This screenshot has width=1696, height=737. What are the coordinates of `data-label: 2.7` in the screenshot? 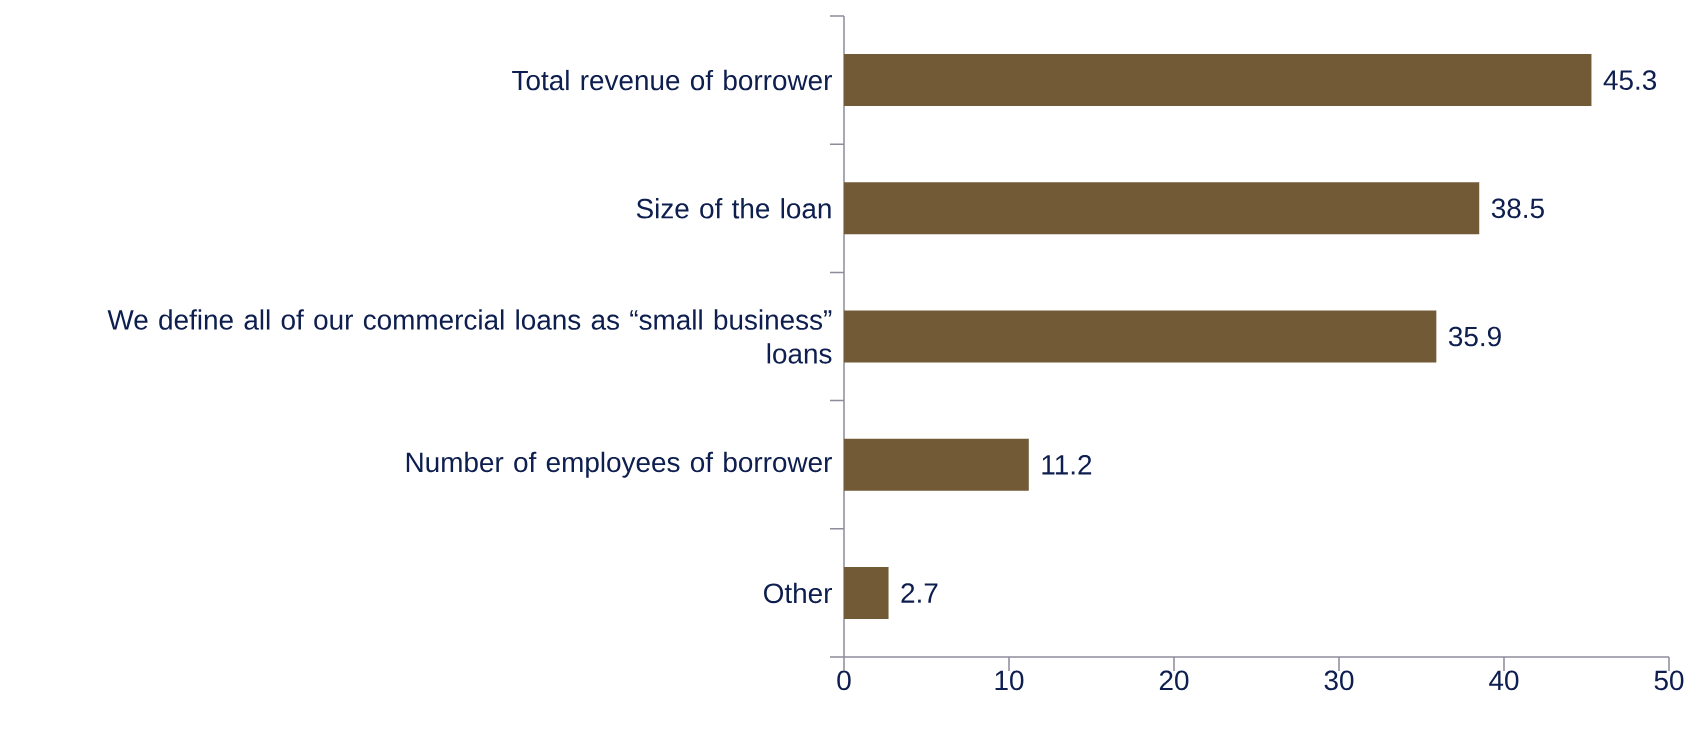 It's located at (919, 593).